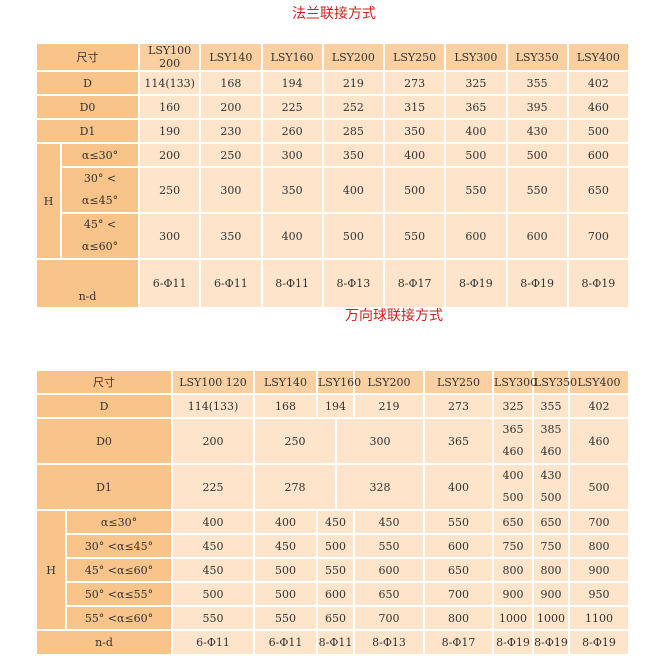 This screenshot has width=654, height=662. What do you see at coordinates (389, 382) in the screenshot?
I see `column-header: LSY200` at bounding box center [389, 382].